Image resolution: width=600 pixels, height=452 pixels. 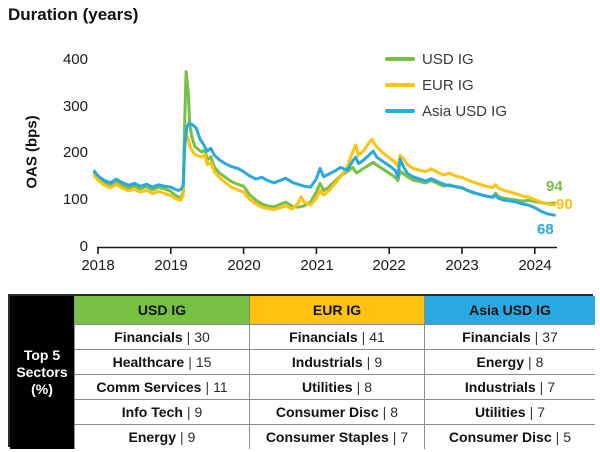 I want to click on y-tick-300: 300, so click(x=75, y=106).